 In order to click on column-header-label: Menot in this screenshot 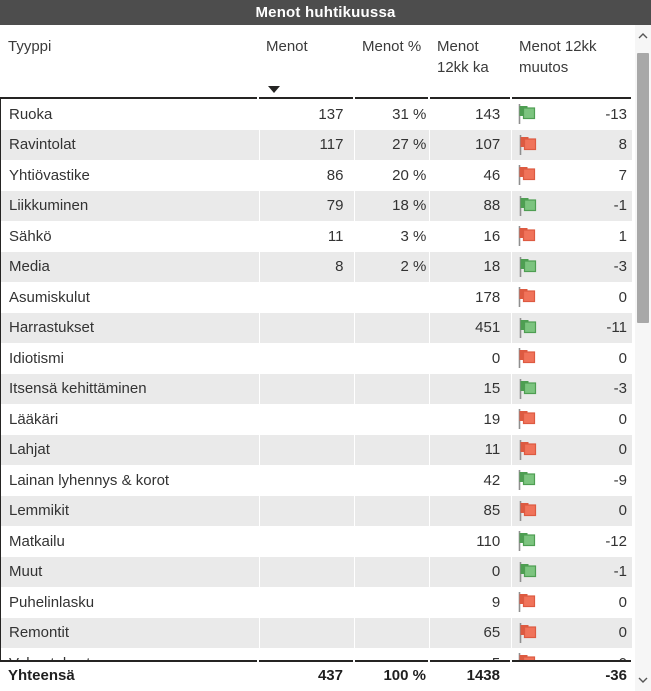, I will do `click(287, 46)`.